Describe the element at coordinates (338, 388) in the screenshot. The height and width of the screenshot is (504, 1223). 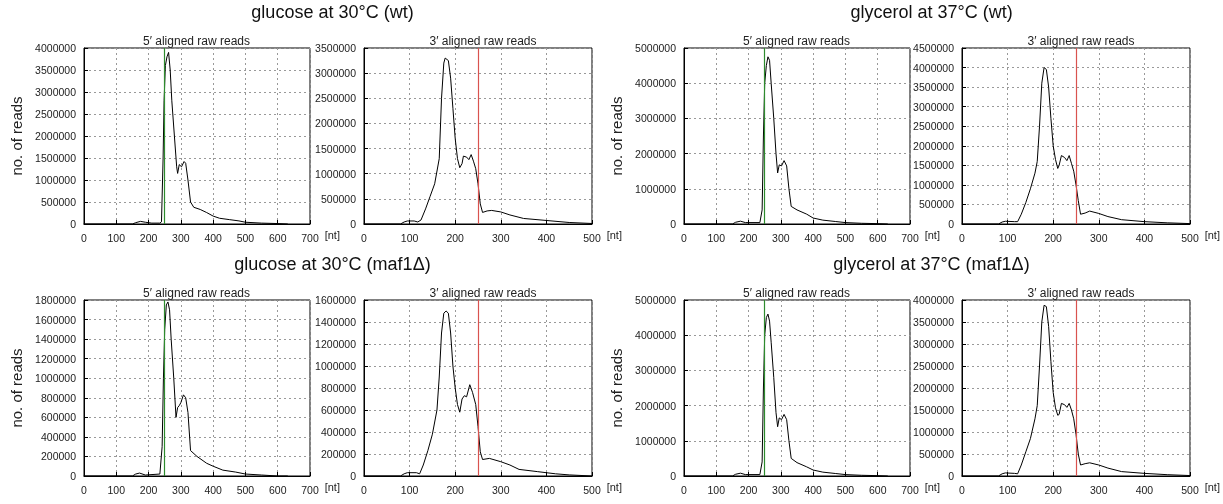
I see `y-tick-label: 800000` at that location.